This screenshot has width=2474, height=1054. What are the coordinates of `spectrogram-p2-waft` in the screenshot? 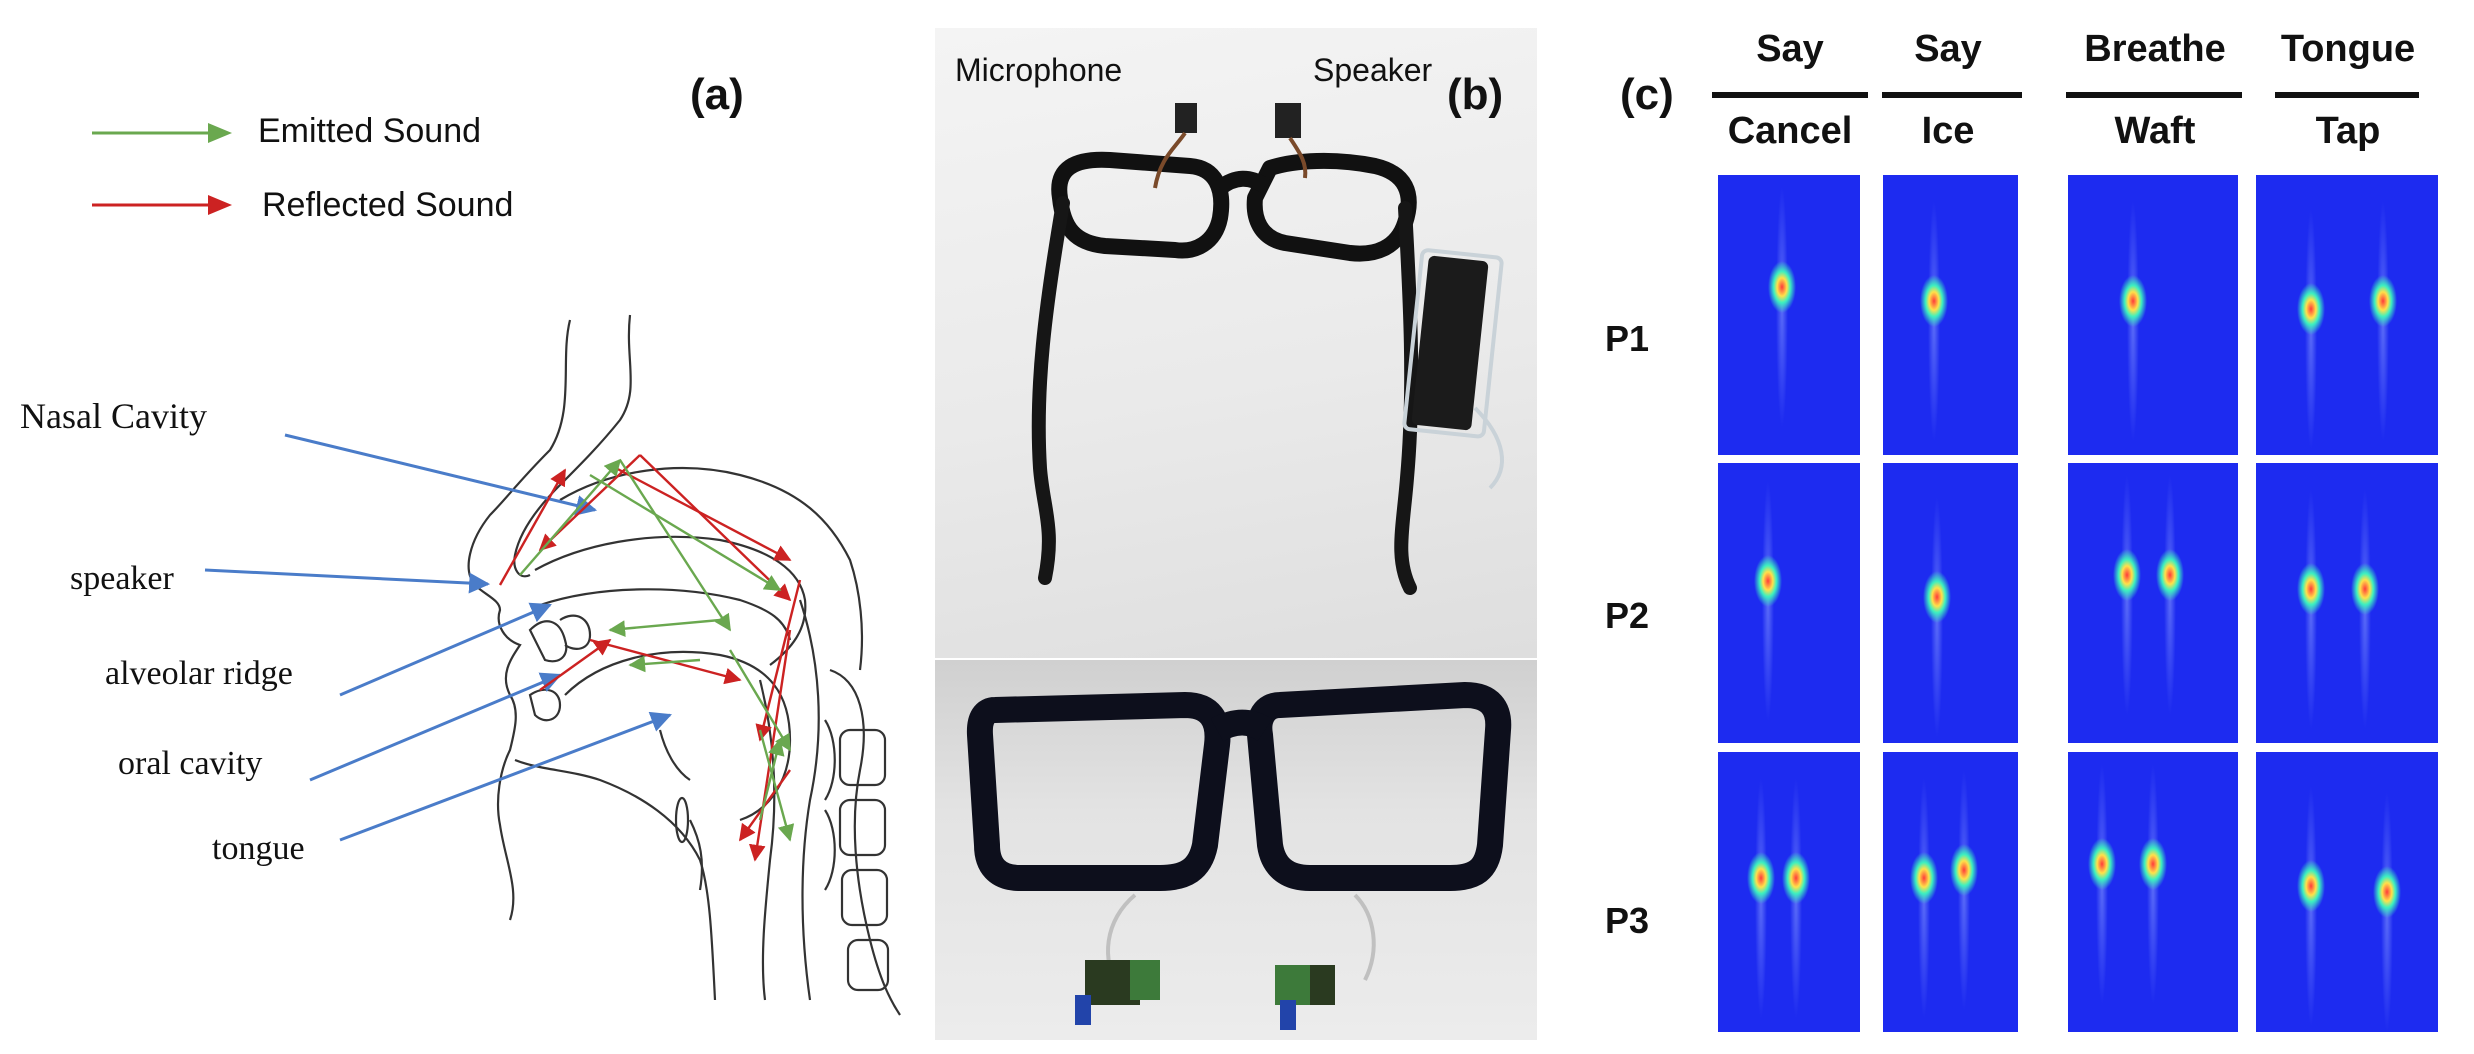 It's located at (2153, 603).